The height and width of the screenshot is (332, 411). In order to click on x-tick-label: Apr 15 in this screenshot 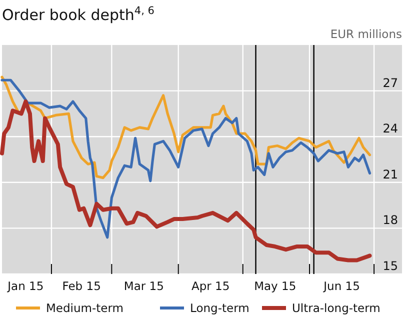, I will do `click(211, 286)`.